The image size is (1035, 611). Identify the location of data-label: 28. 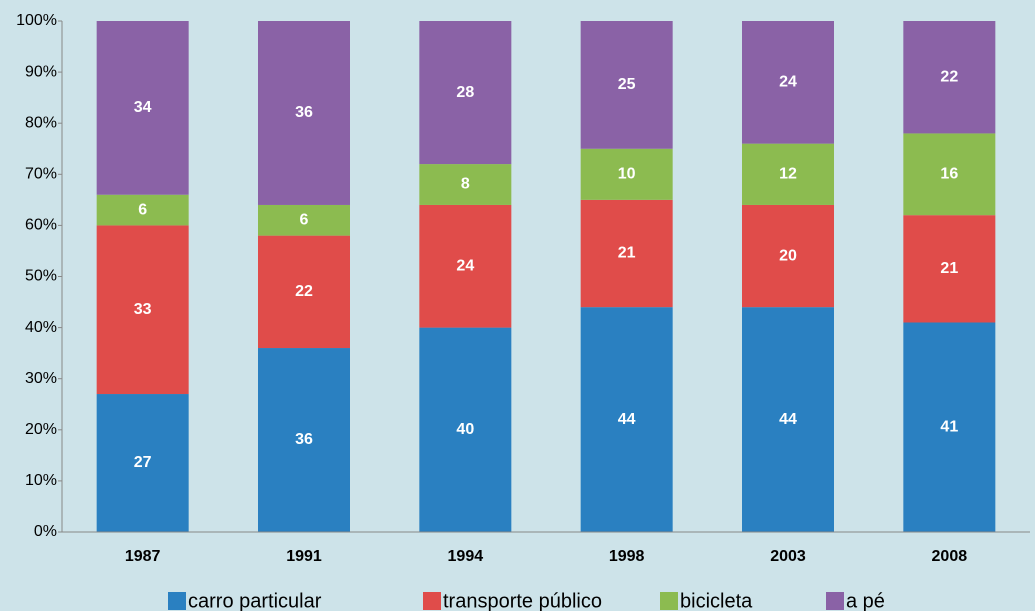
(465, 92).